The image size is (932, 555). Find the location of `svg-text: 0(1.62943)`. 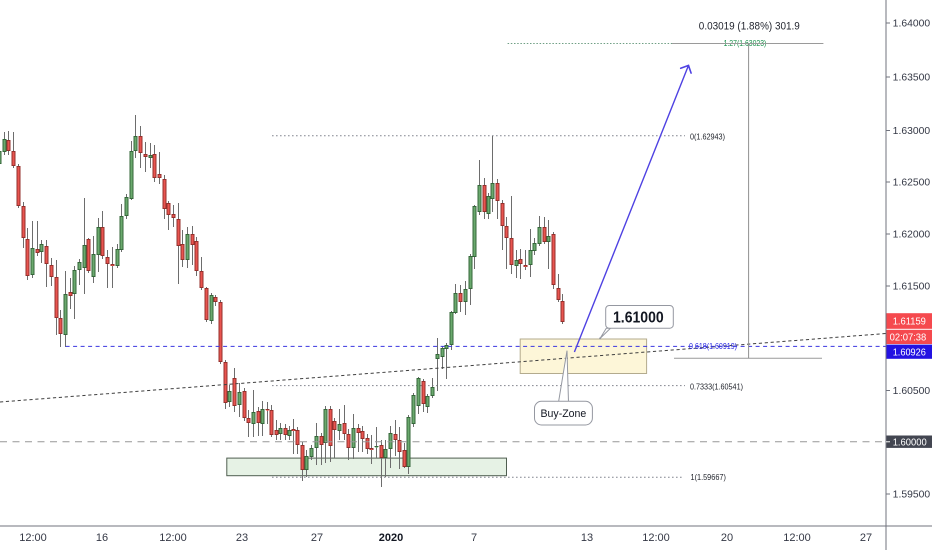

svg-text: 0(1.62943) is located at coordinates (707, 137).